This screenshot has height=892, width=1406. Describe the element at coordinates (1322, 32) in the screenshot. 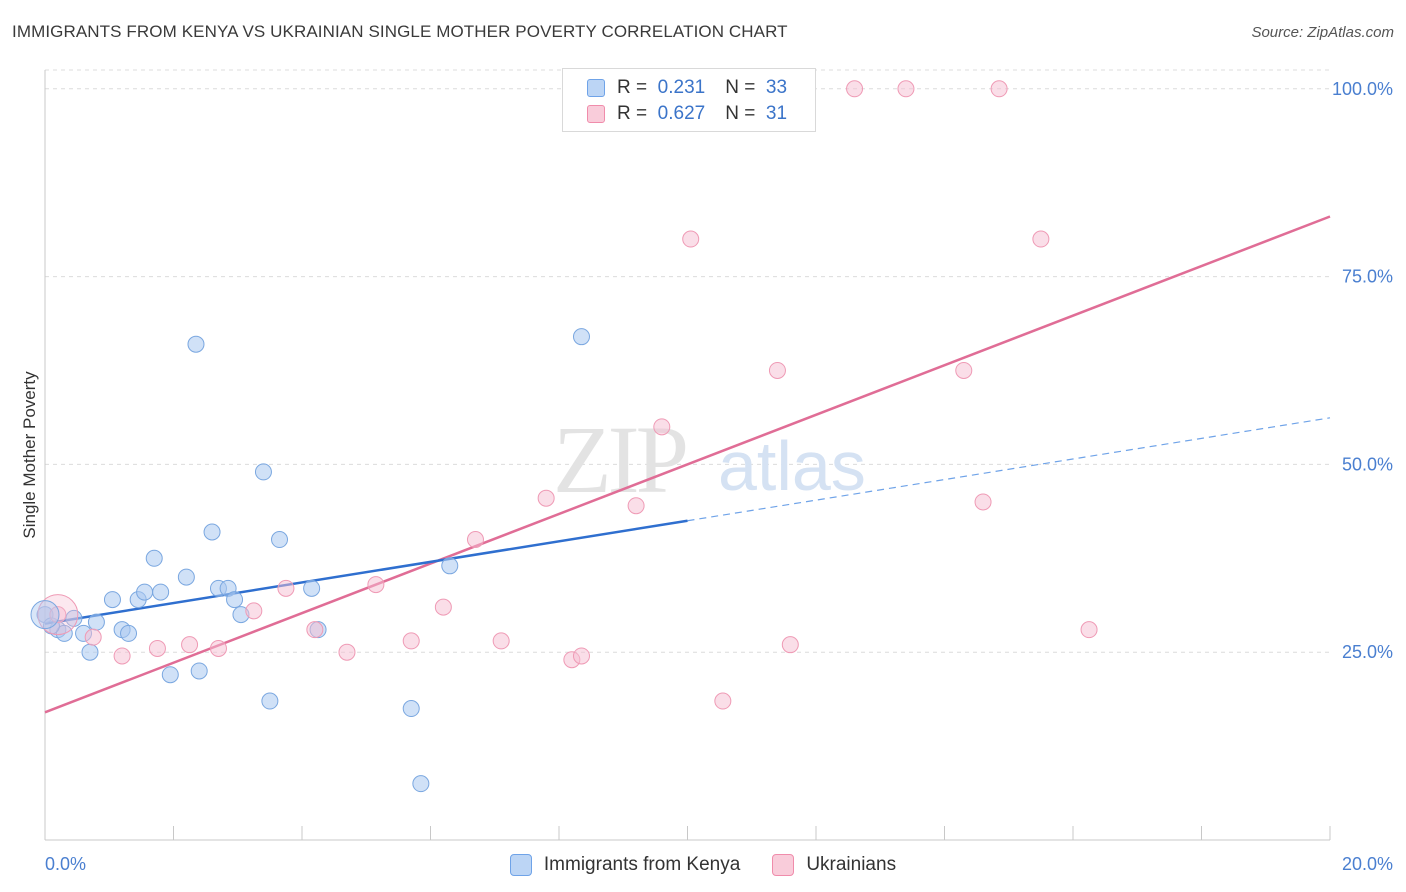

I see `source-label: Source: ZipAtlas.com` at that location.